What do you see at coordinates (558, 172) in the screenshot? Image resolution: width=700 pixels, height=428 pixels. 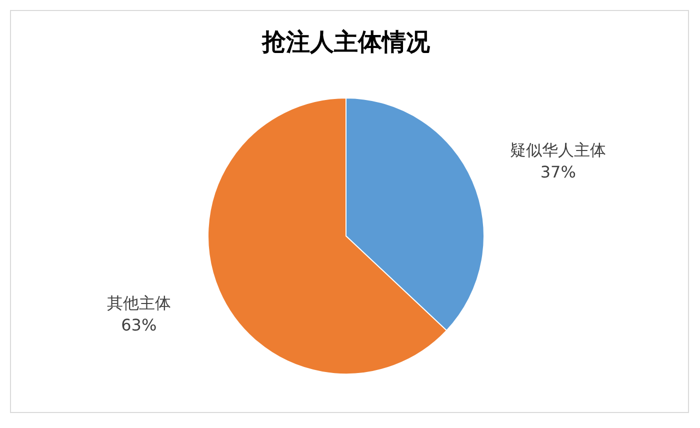 I see `data-label: 37%` at bounding box center [558, 172].